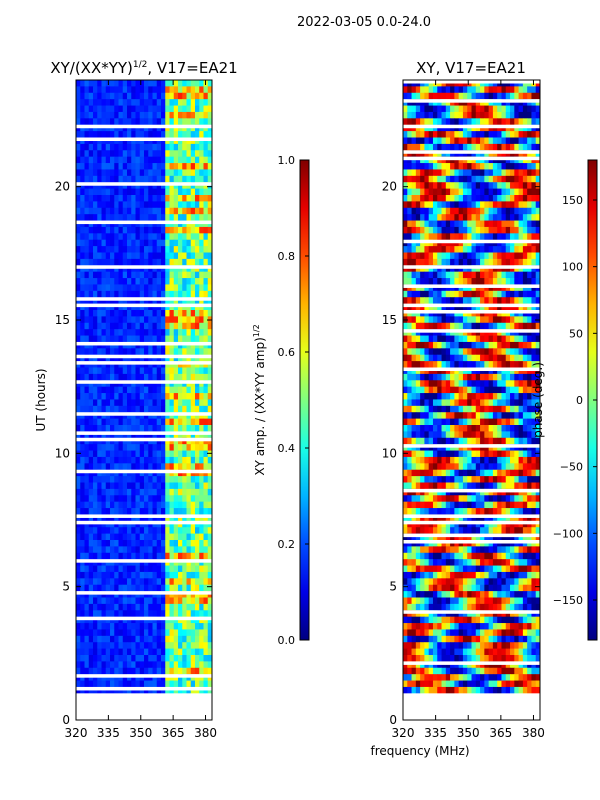 The image size is (600, 800). Describe the element at coordinates (304, 400) in the screenshot. I see `colorbar-gradient` at that location.